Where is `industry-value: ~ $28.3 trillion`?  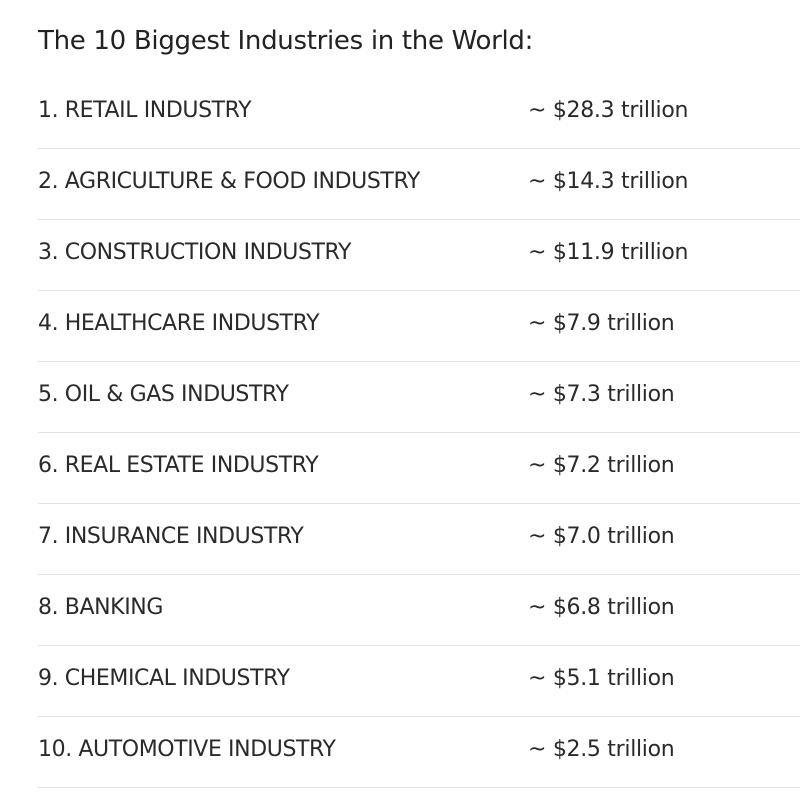 industry-value: ~ $28.3 trillion is located at coordinates (608, 110).